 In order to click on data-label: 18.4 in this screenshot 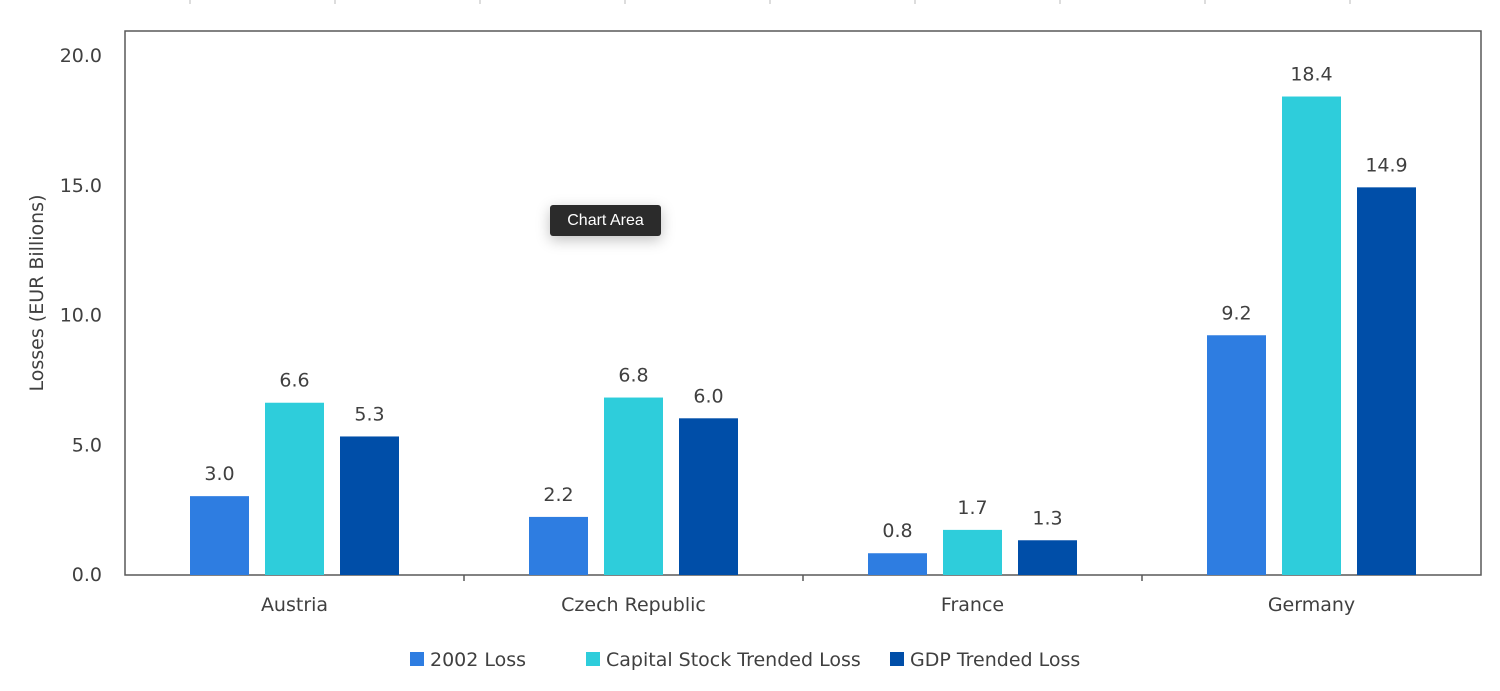, I will do `click(1311, 75)`.